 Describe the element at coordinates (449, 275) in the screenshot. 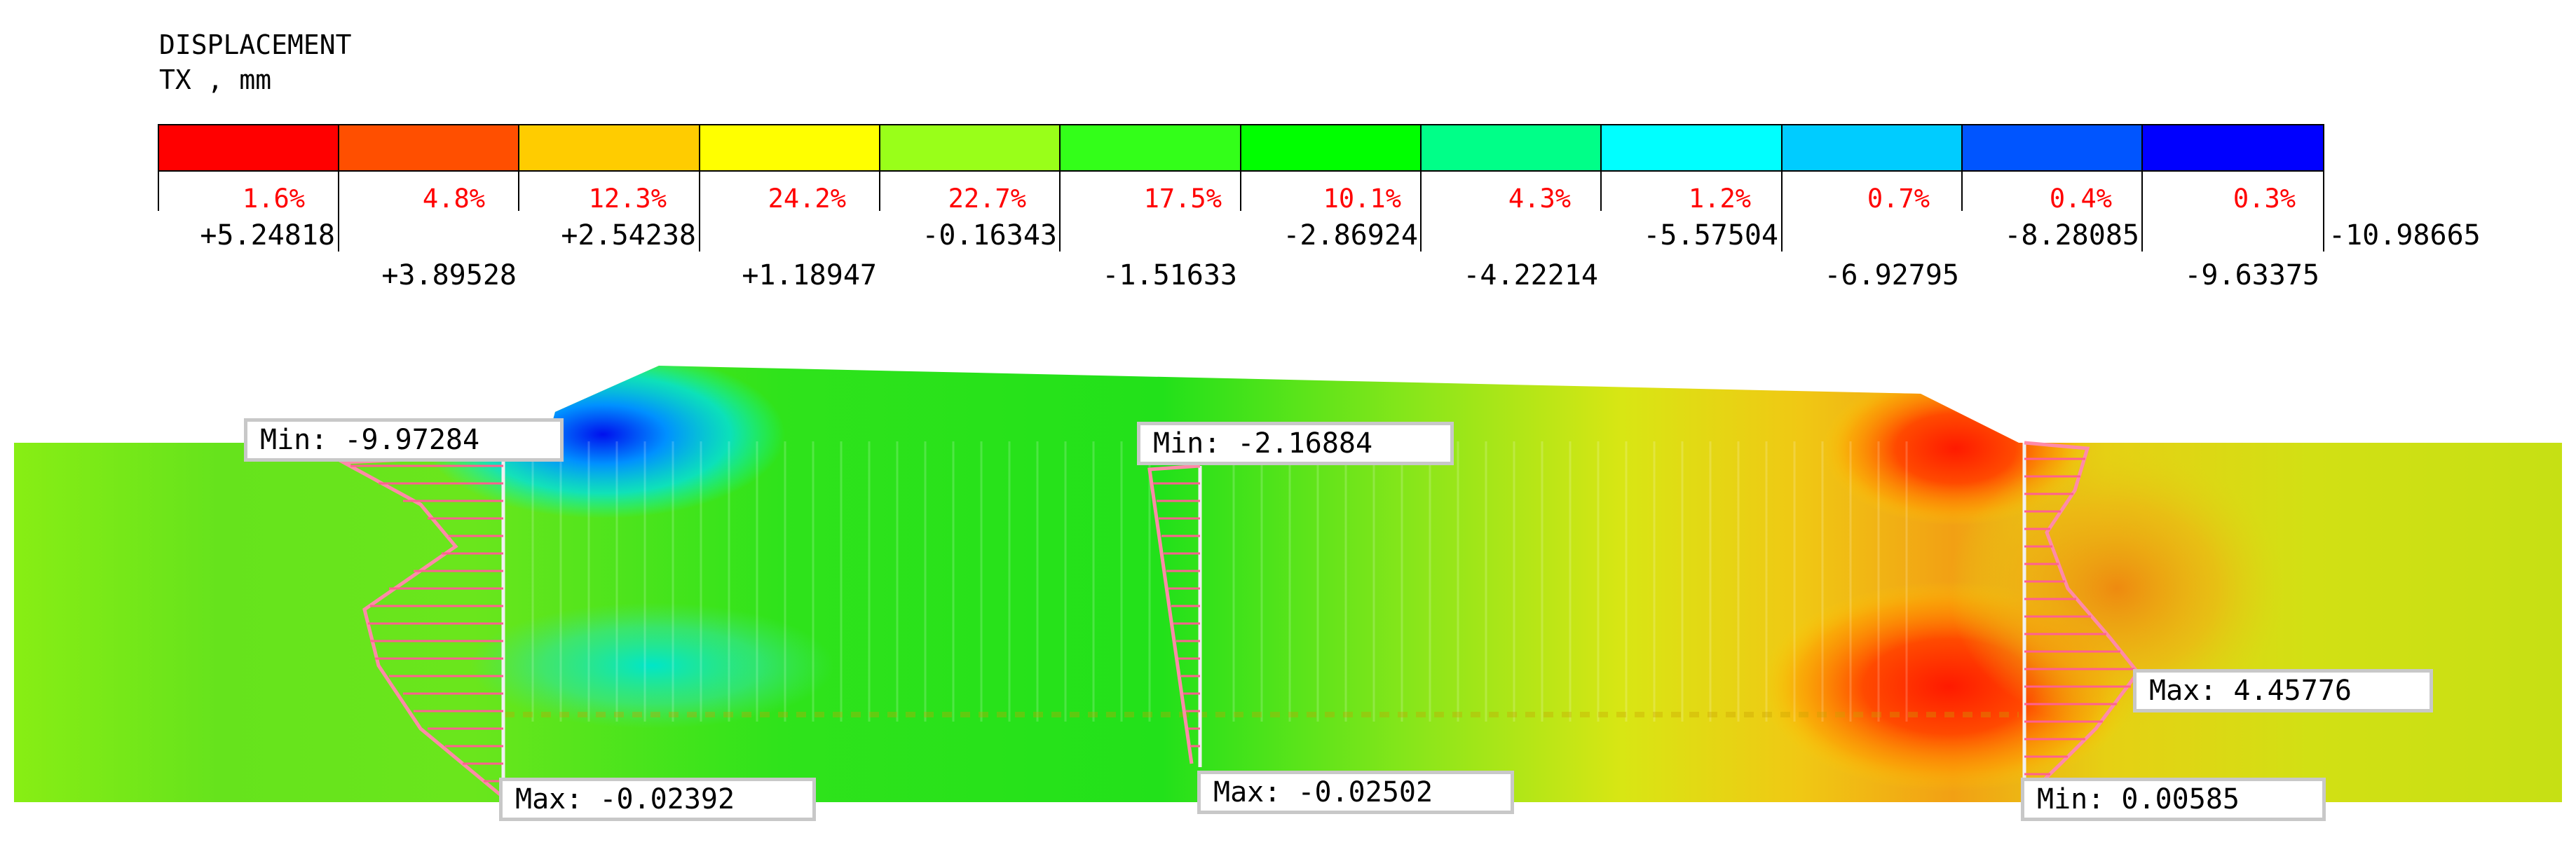

I see `legend-value: +3.89528` at that location.